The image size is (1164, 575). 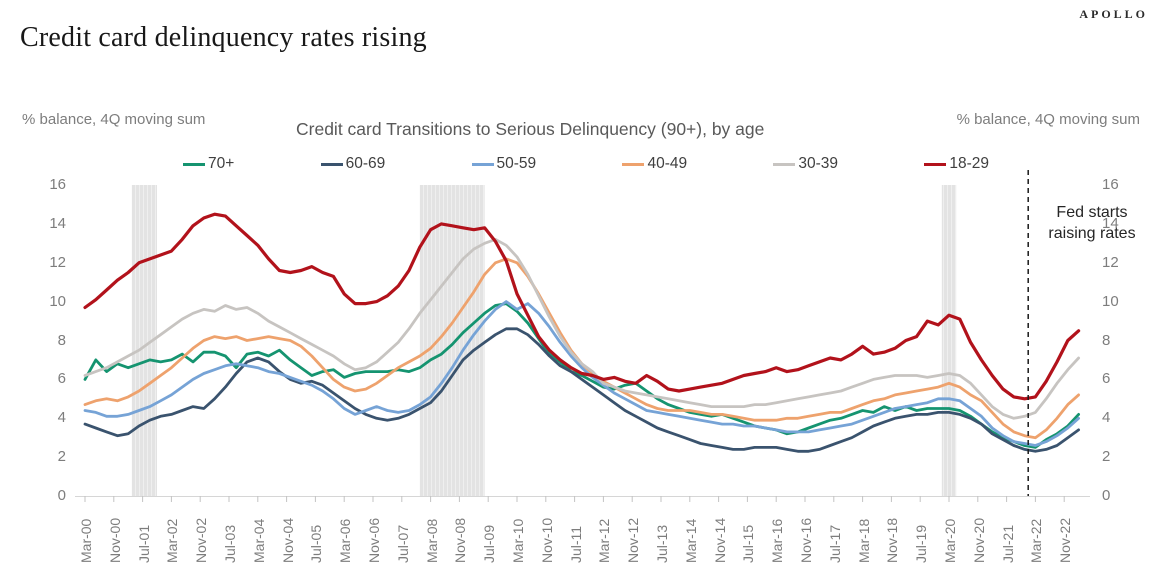 I want to click on annotation-line-2: raising rates, so click(x=1092, y=233).